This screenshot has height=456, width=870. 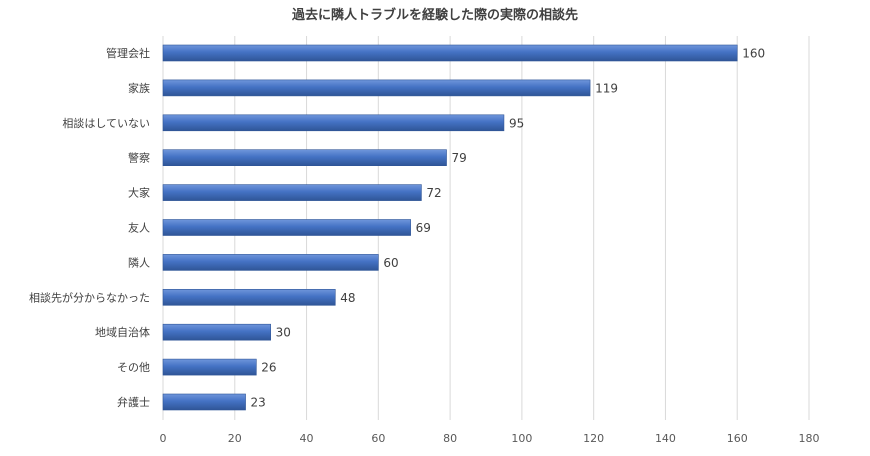 I want to click on data-label: 69, so click(x=423, y=228).